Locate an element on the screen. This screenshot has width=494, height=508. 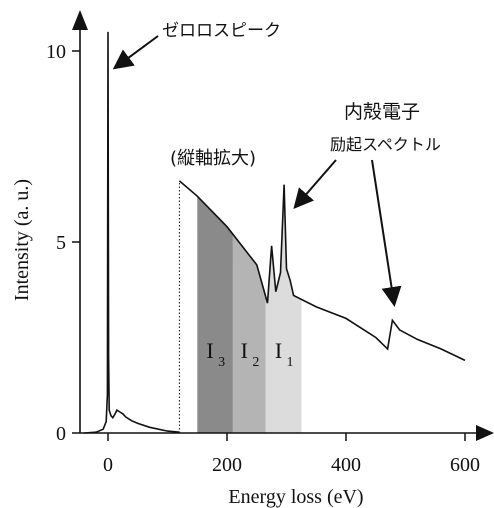
y-tick-label: 5 is located at coordinates (61, 243).